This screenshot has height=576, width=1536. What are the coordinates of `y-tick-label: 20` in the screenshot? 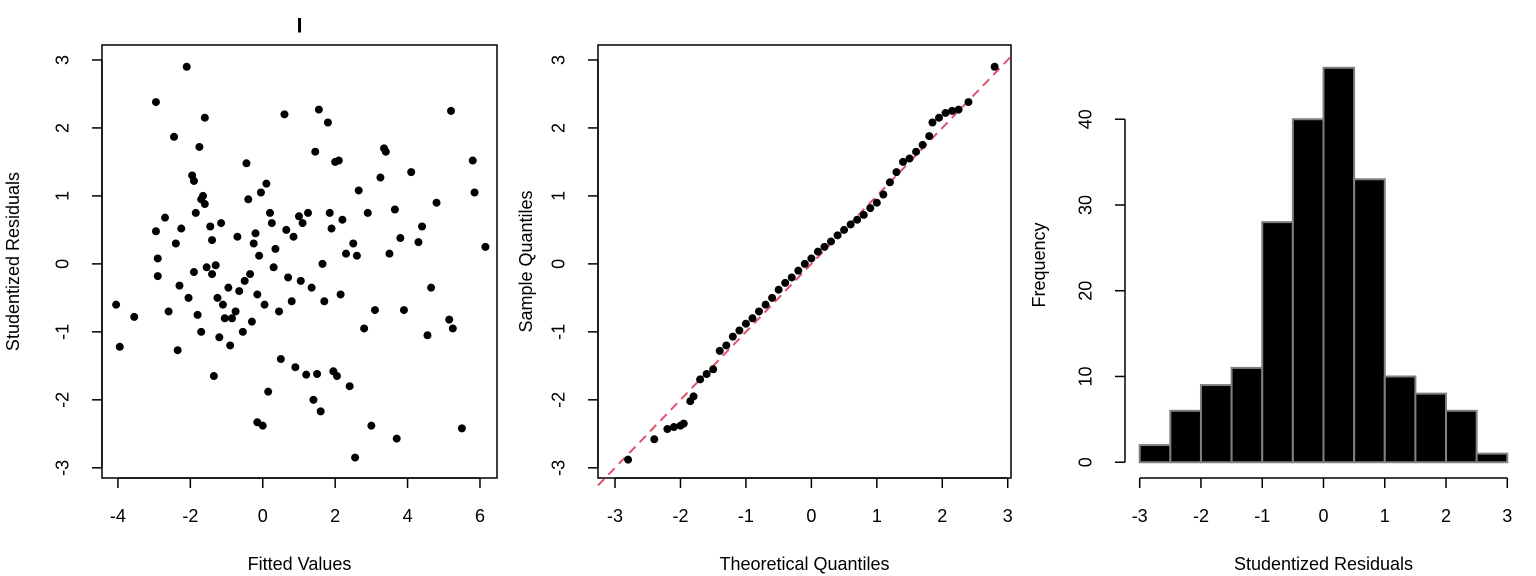 It's located at (1086, 291).